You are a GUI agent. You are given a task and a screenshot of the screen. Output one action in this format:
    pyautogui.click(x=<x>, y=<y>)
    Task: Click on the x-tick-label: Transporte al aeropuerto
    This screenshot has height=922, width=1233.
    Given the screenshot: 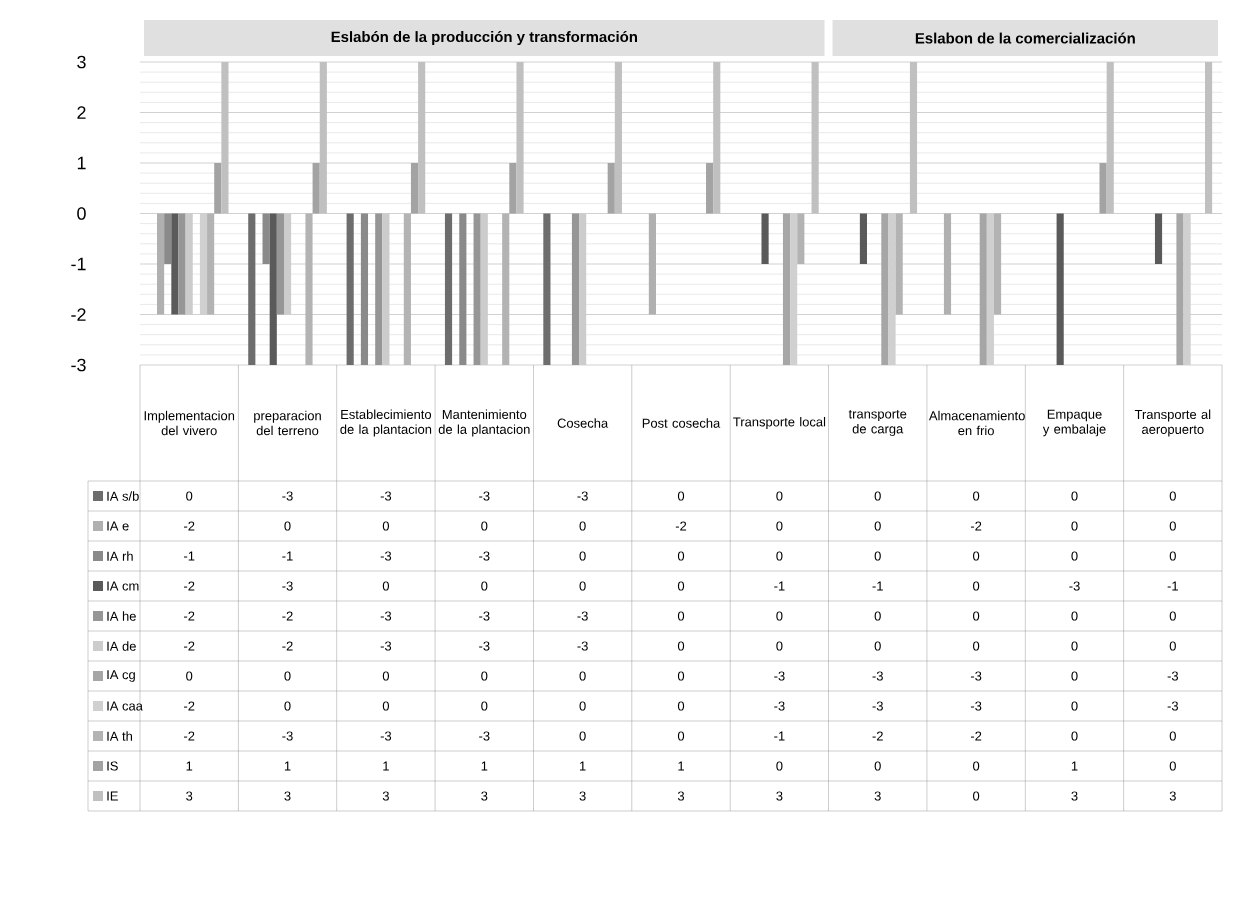 What is the action you would take?
    pyautogui.click(x=1172, y=423)
    